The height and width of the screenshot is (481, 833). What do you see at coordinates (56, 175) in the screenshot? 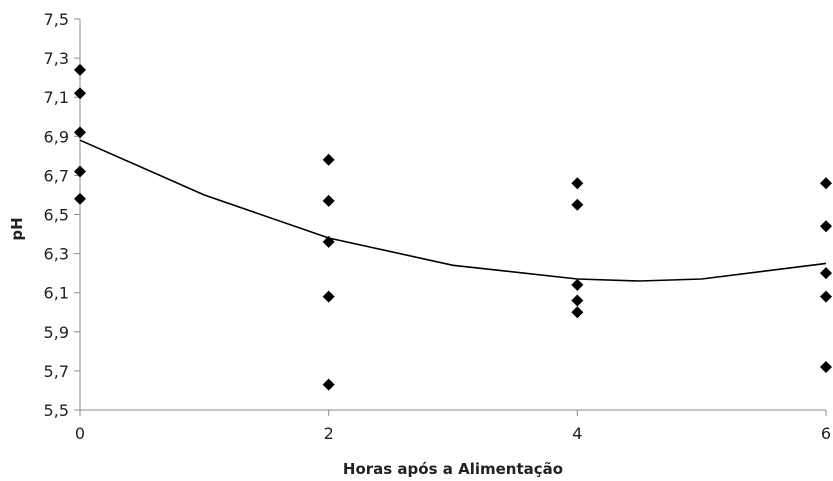
I see `y-tick-label: 6,7` at bounding box center [56, 175].